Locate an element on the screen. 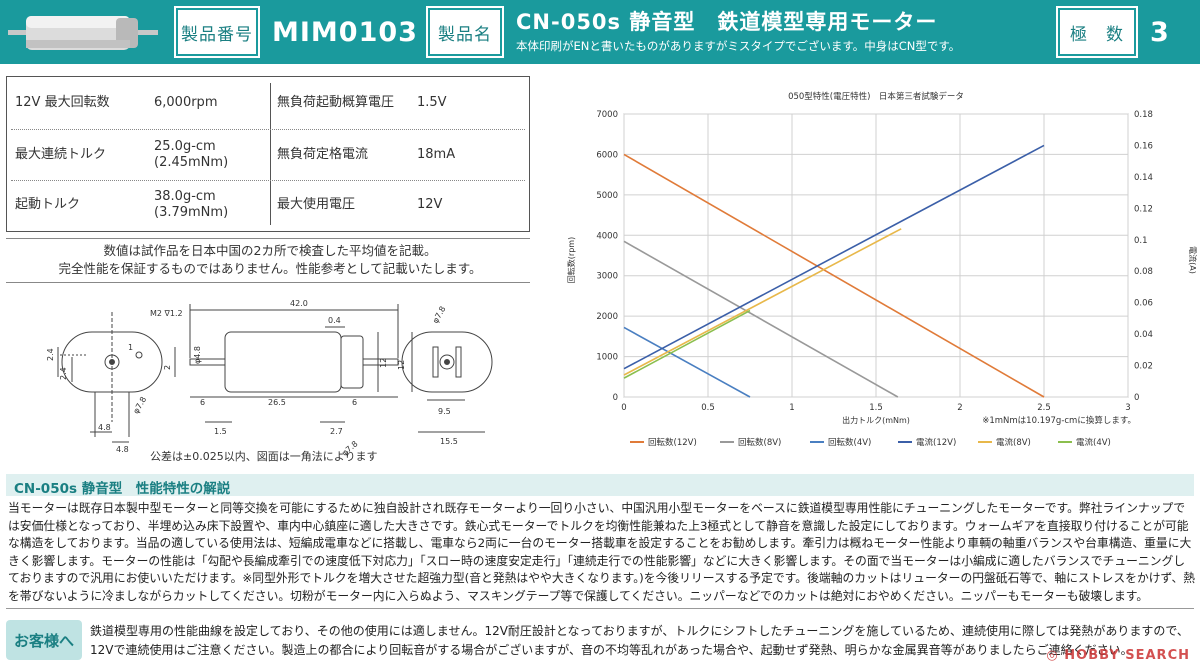 The image size is (1200, 667). dim-12b: 12 is located at coordinates (401, 365).